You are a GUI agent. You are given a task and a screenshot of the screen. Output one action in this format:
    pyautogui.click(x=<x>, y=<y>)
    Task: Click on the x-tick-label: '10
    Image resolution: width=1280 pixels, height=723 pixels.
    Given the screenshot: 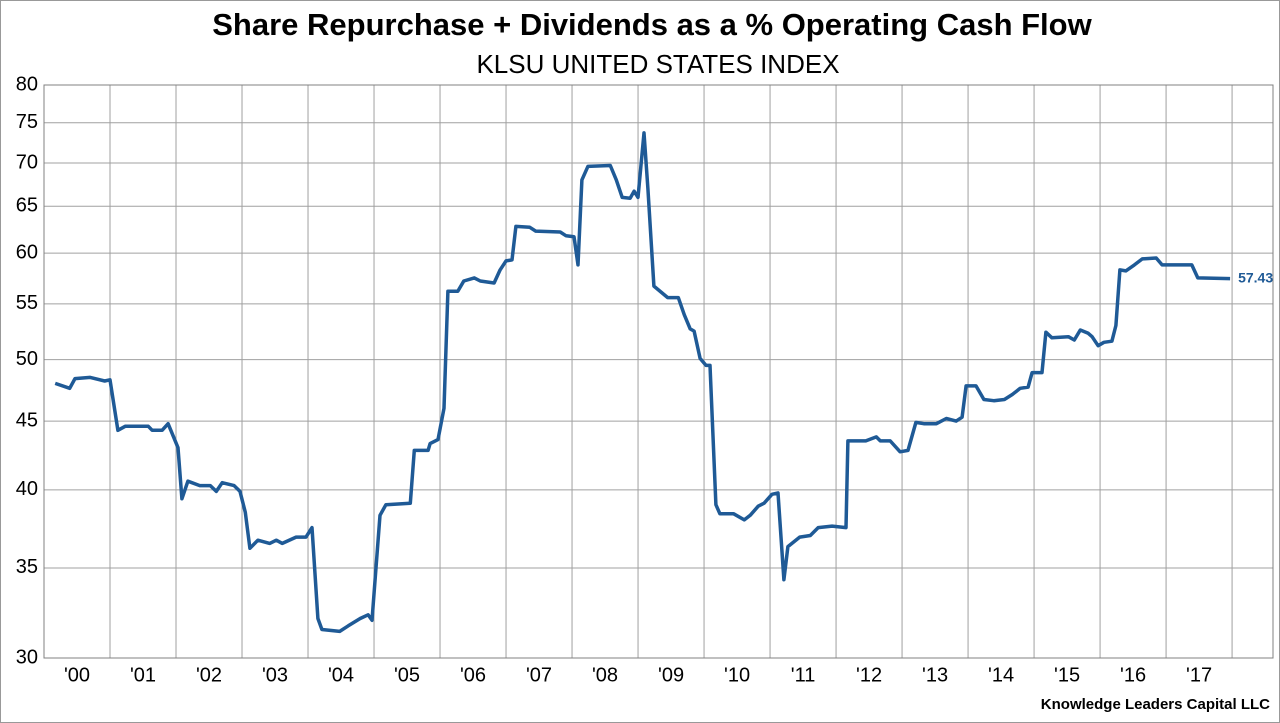 What is the action you would take?
    pyautogui.click(x=737, y=675)
    